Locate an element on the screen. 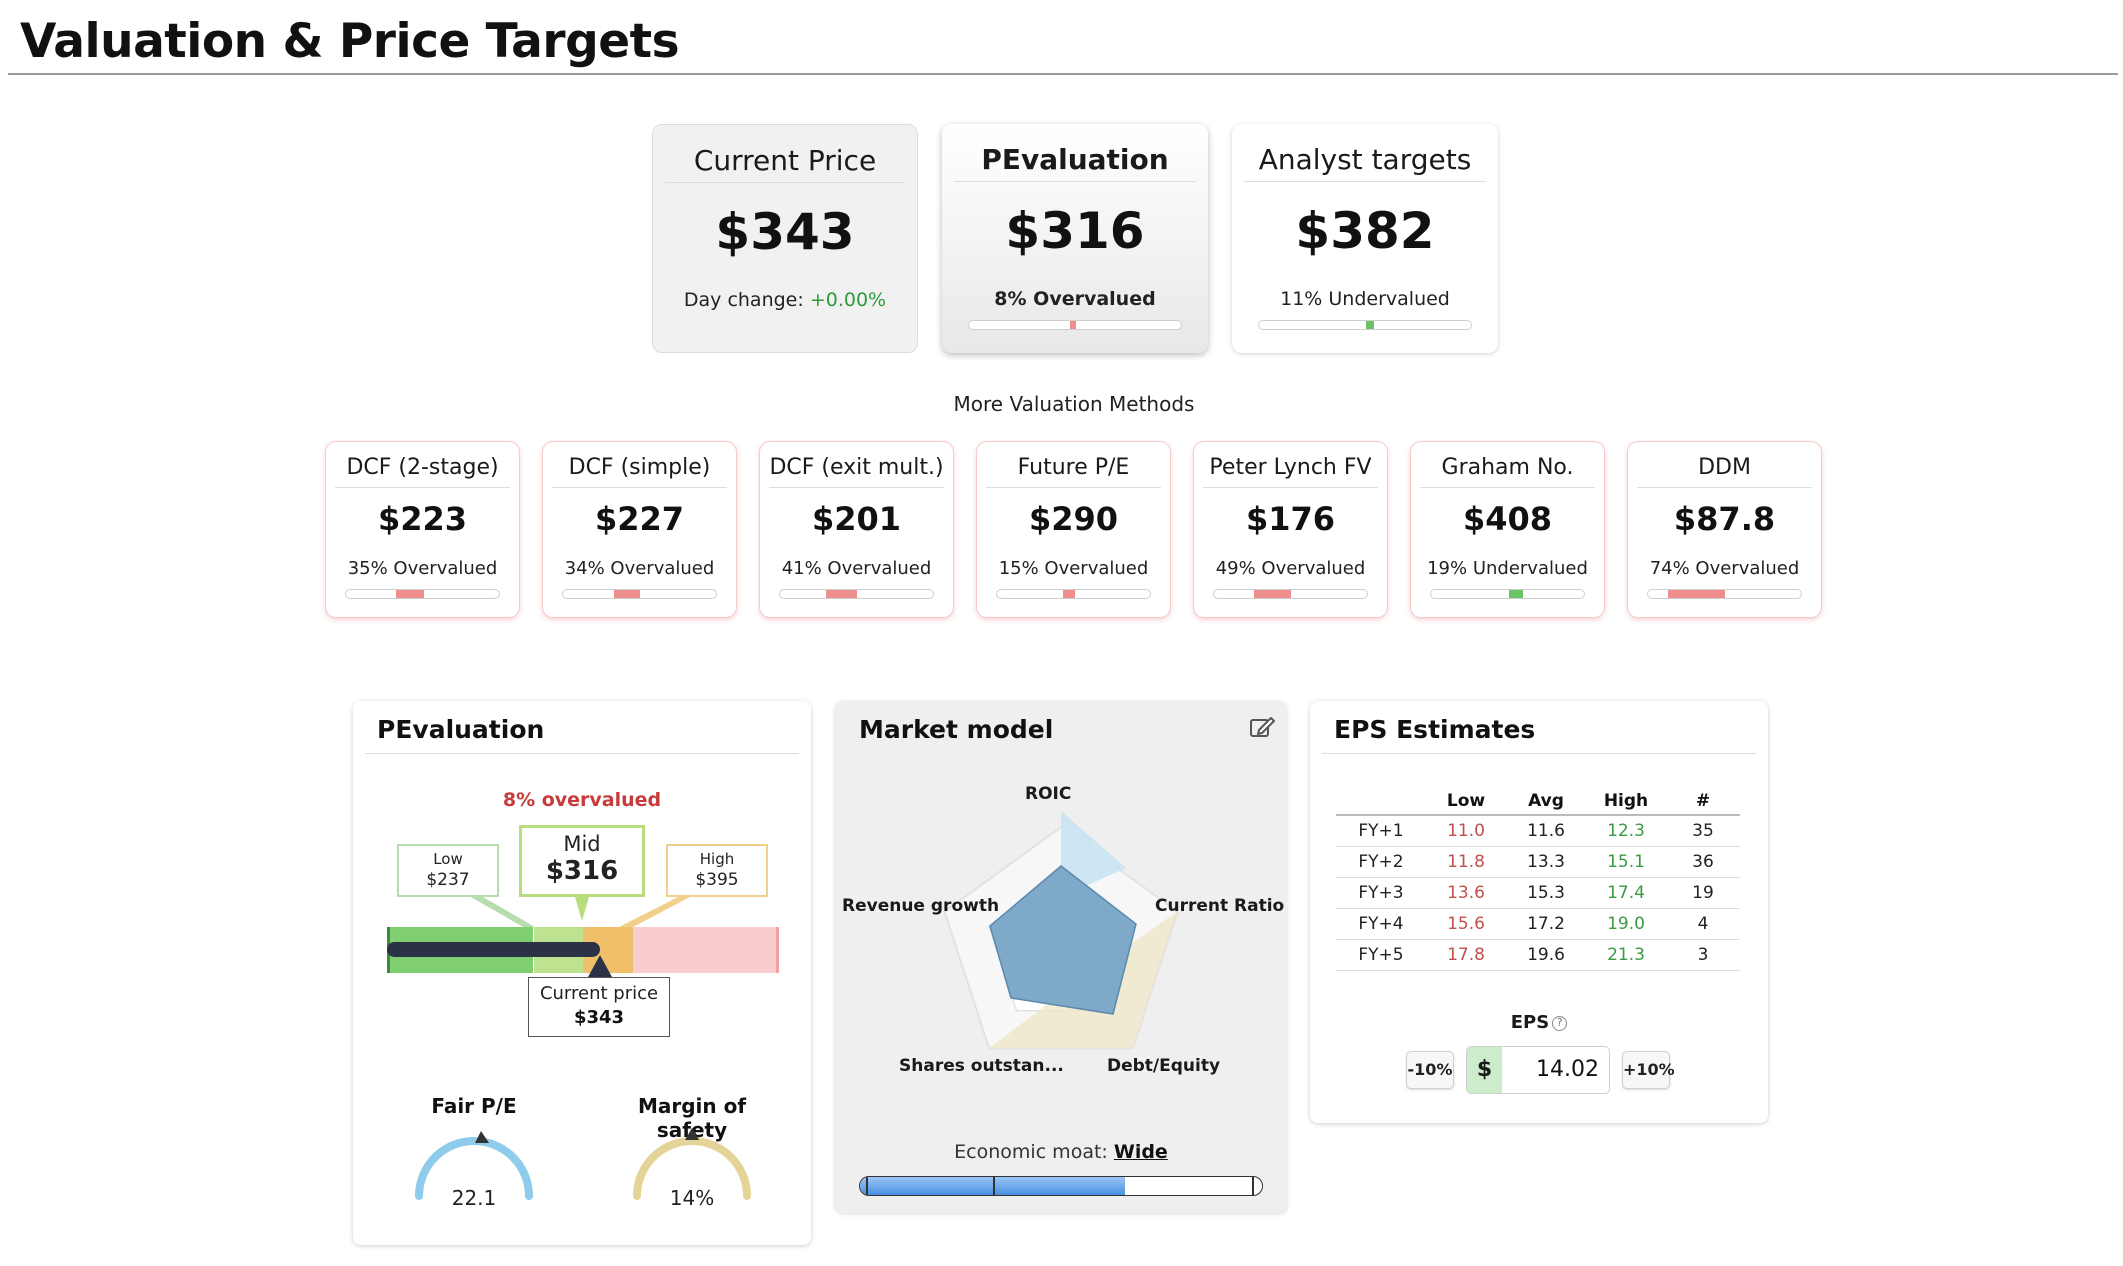 The image size is (2123, 1266). eps-cell: 13.3 is located at coordinates (1546, 862).